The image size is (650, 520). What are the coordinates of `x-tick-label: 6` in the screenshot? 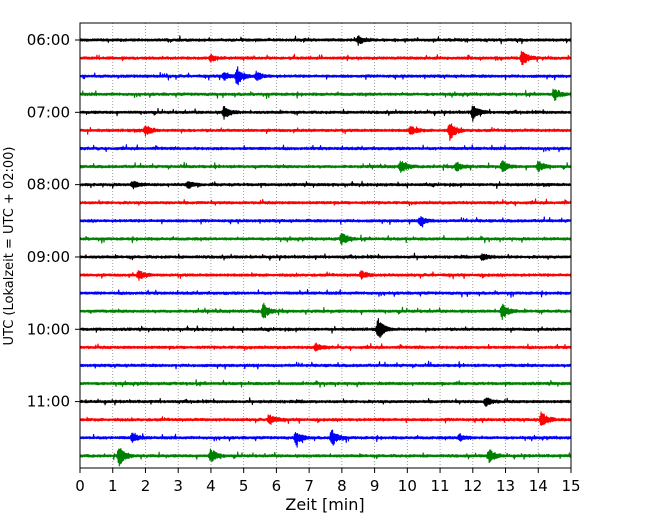 It's located at (277, 486).